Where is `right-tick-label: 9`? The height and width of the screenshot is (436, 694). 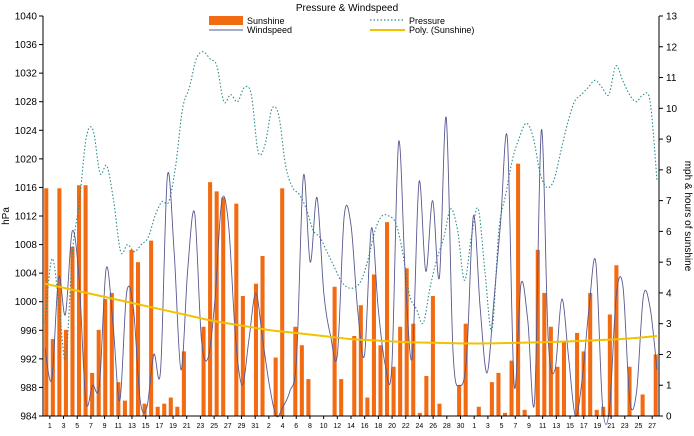
right-tick-label: 9 is located at coordinates (669, 140).